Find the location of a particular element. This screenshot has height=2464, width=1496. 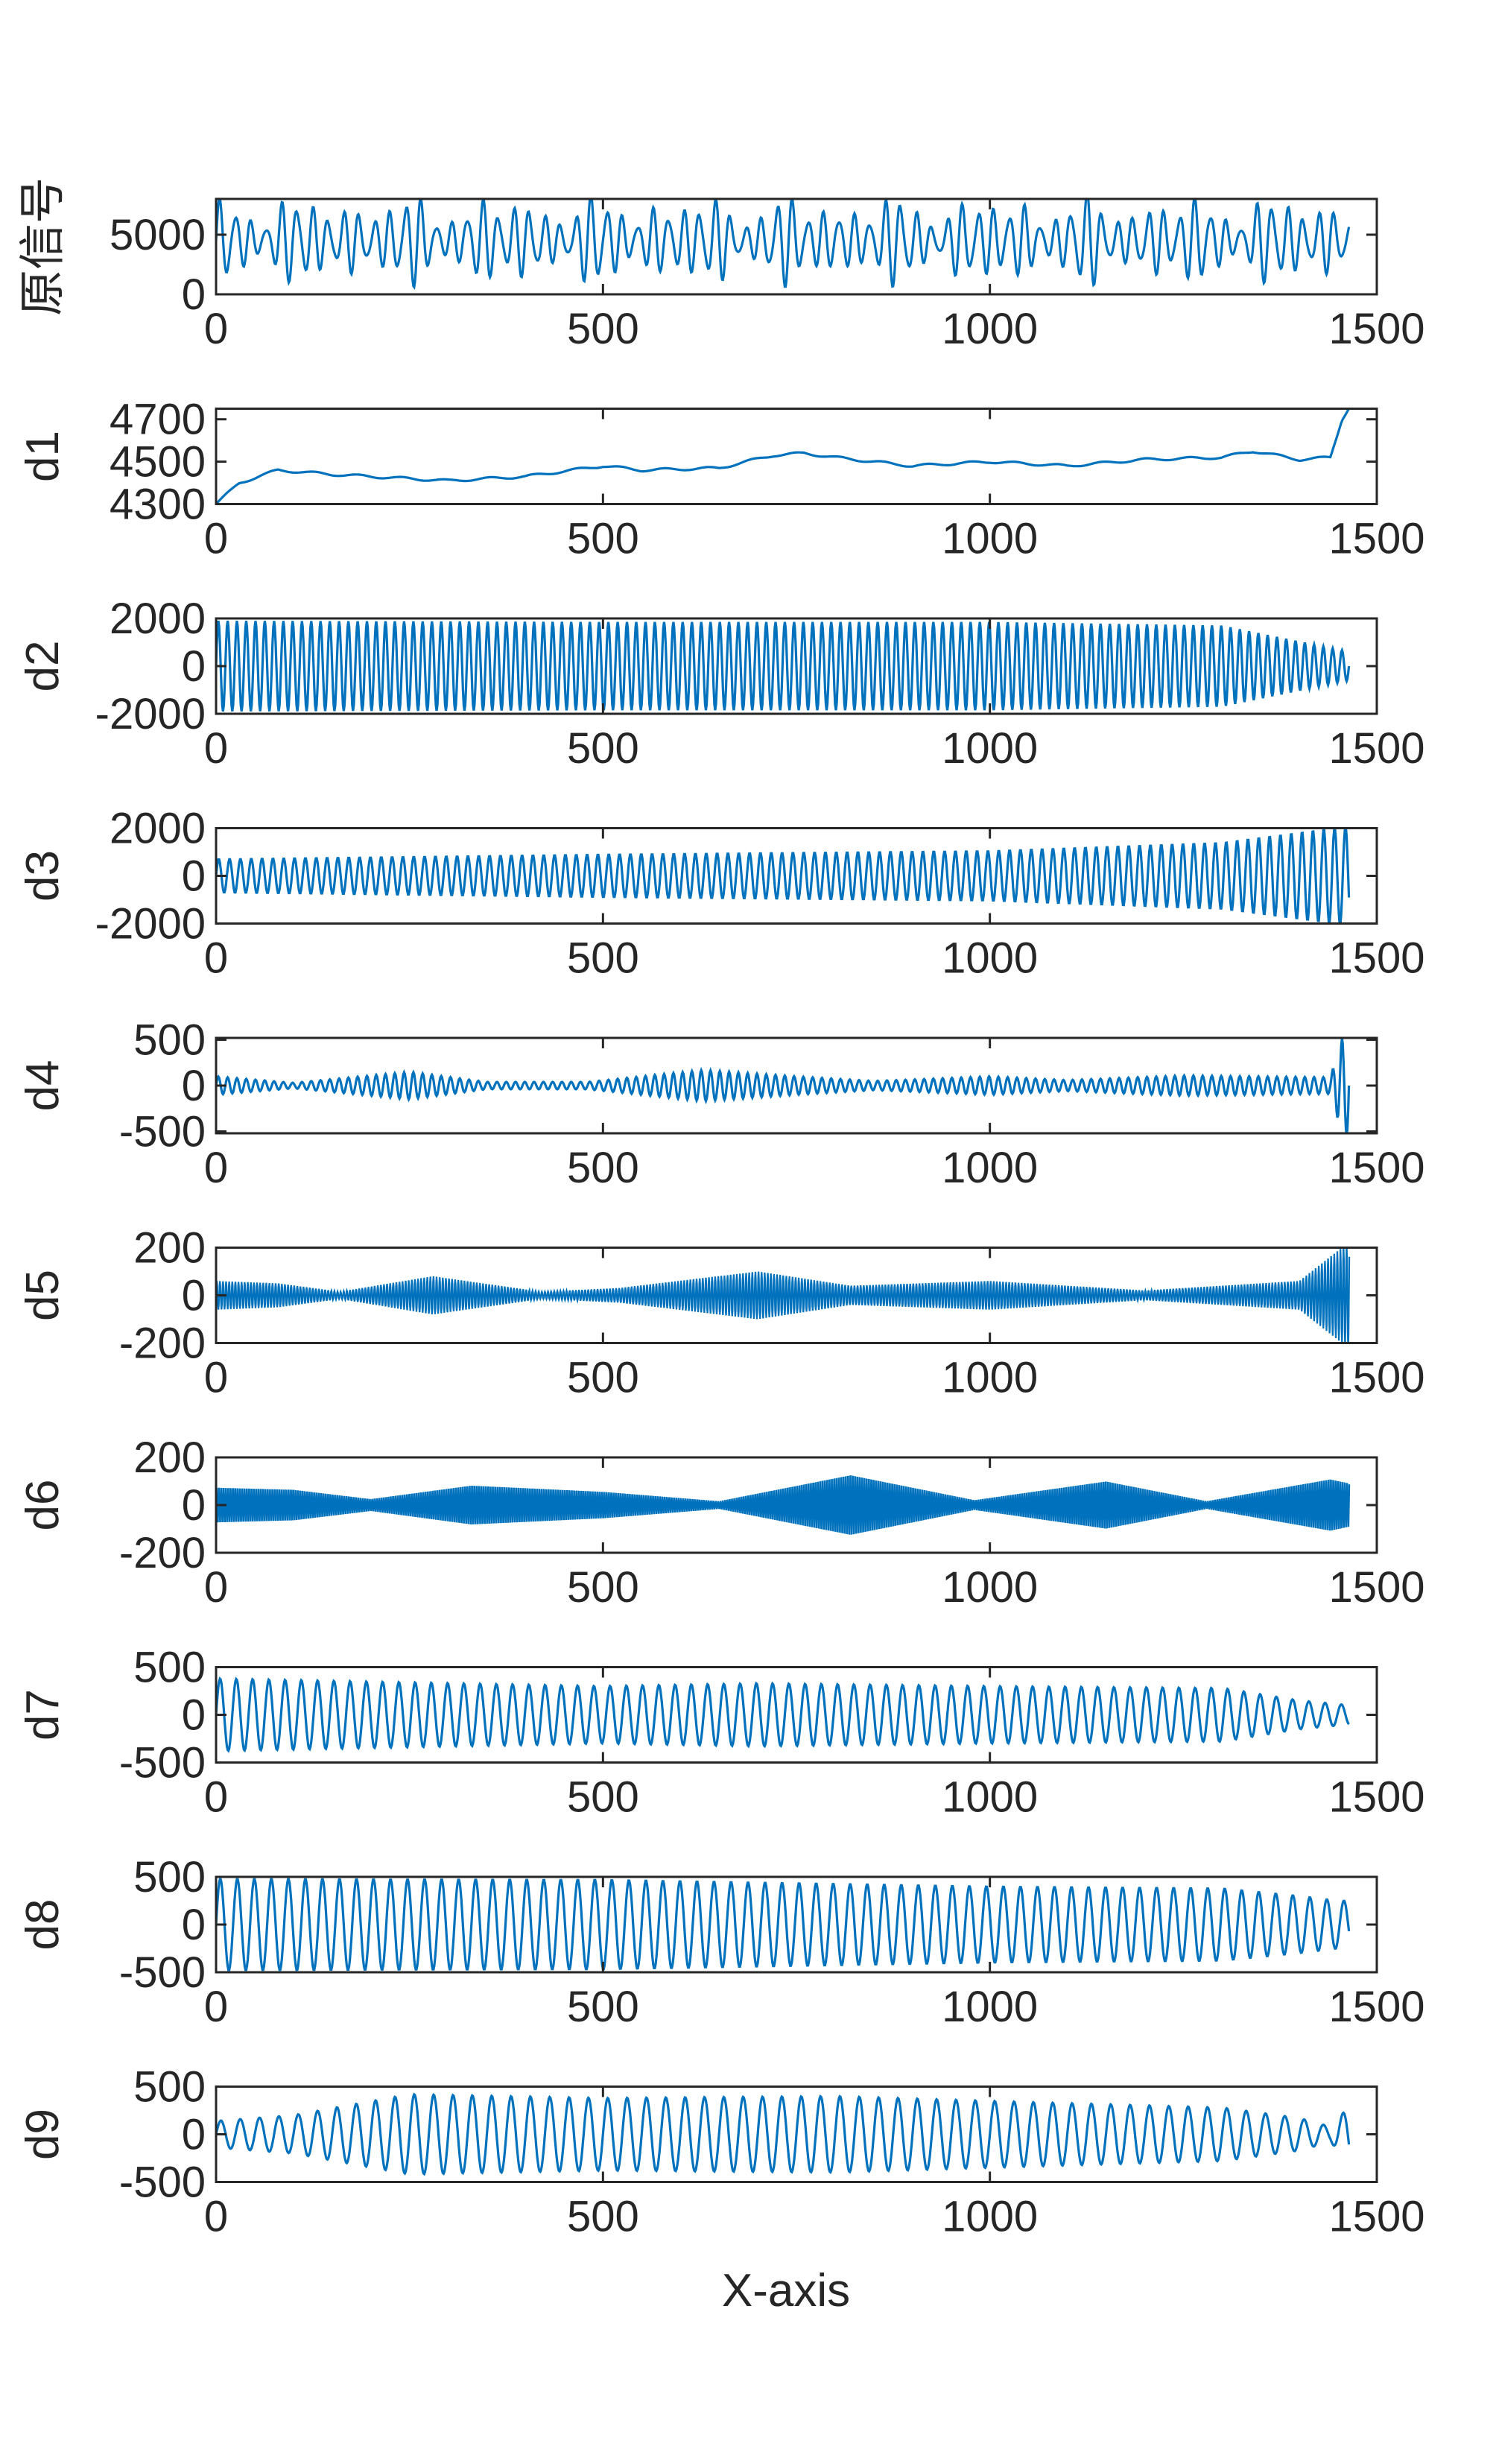

y-tick-label: 5000 is located at coordinates (158, 235).